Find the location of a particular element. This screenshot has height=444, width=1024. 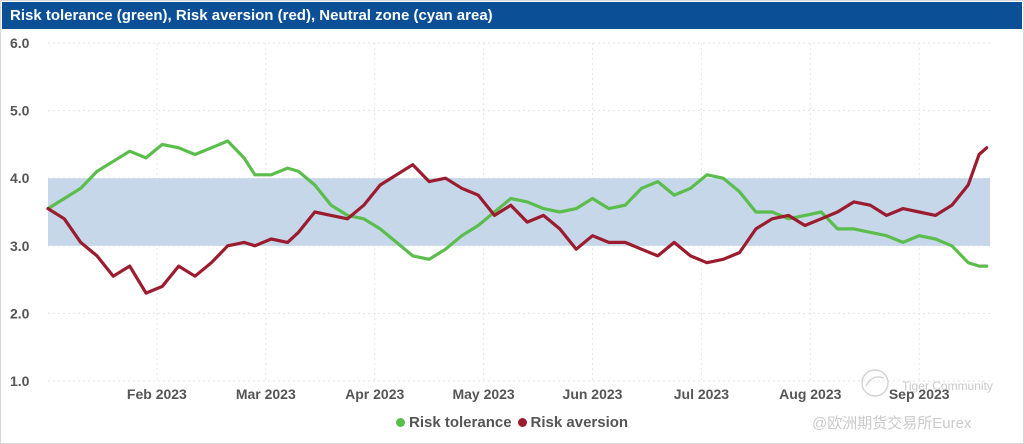

legend-item-risk-aversion: Risk aversion is located at coordinates (573, 422).